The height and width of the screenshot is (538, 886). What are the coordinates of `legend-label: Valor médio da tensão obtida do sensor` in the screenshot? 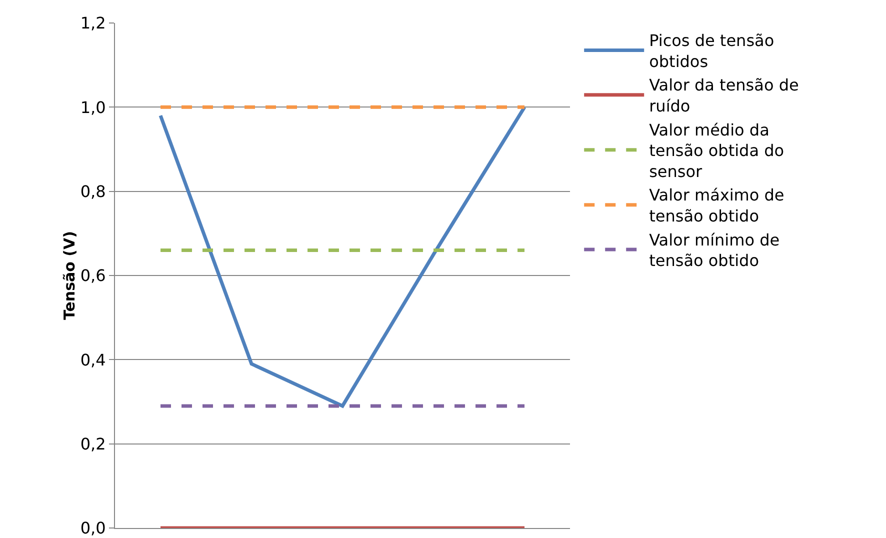 It's located at (716, 150).